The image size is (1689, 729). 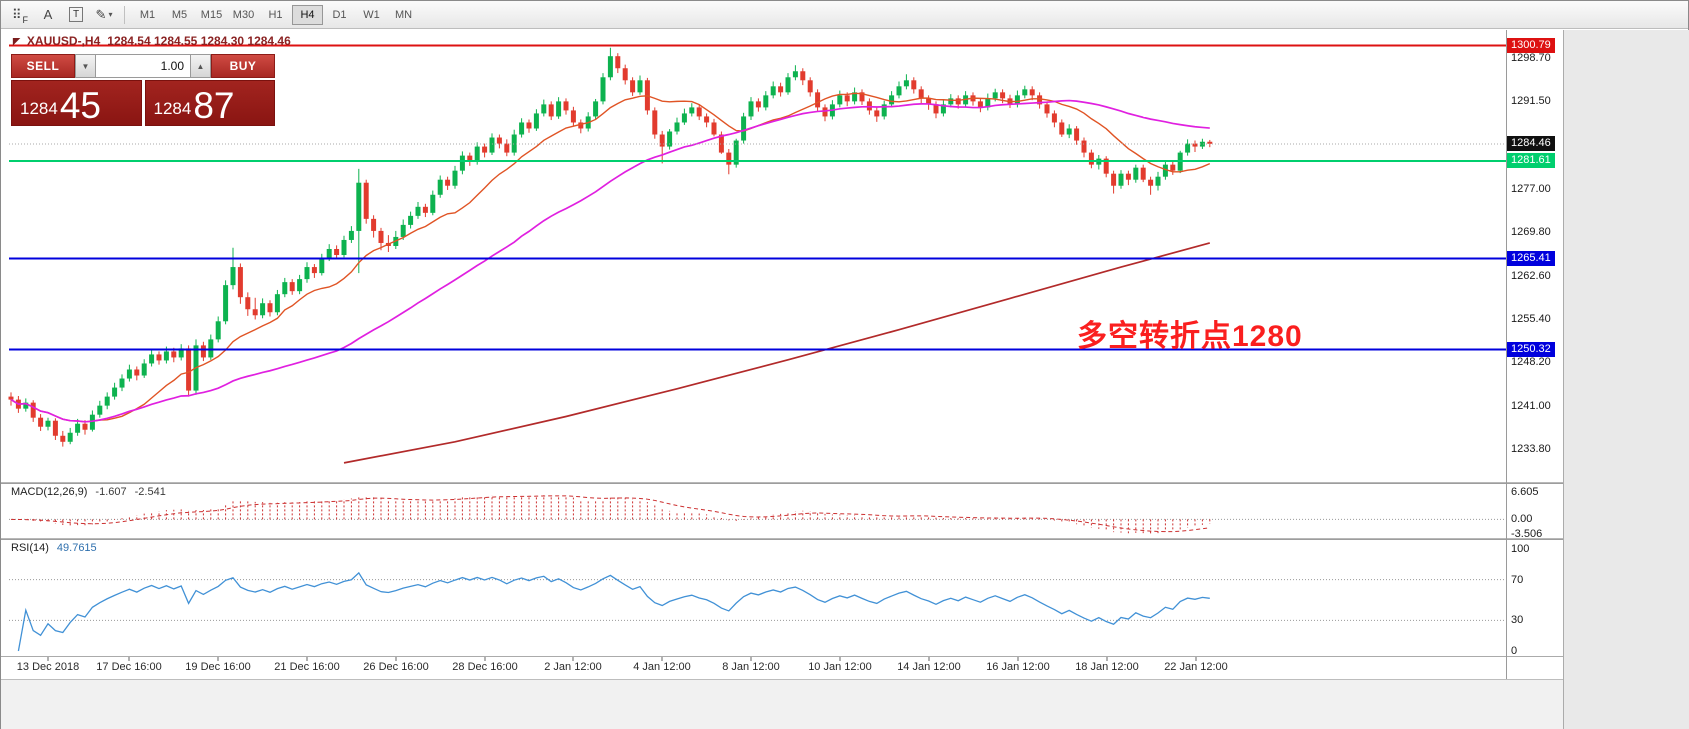 I want to click on ohlc-values: 1284.54 1284.55 1284.30 1284.46, so click(x=199, y=41).